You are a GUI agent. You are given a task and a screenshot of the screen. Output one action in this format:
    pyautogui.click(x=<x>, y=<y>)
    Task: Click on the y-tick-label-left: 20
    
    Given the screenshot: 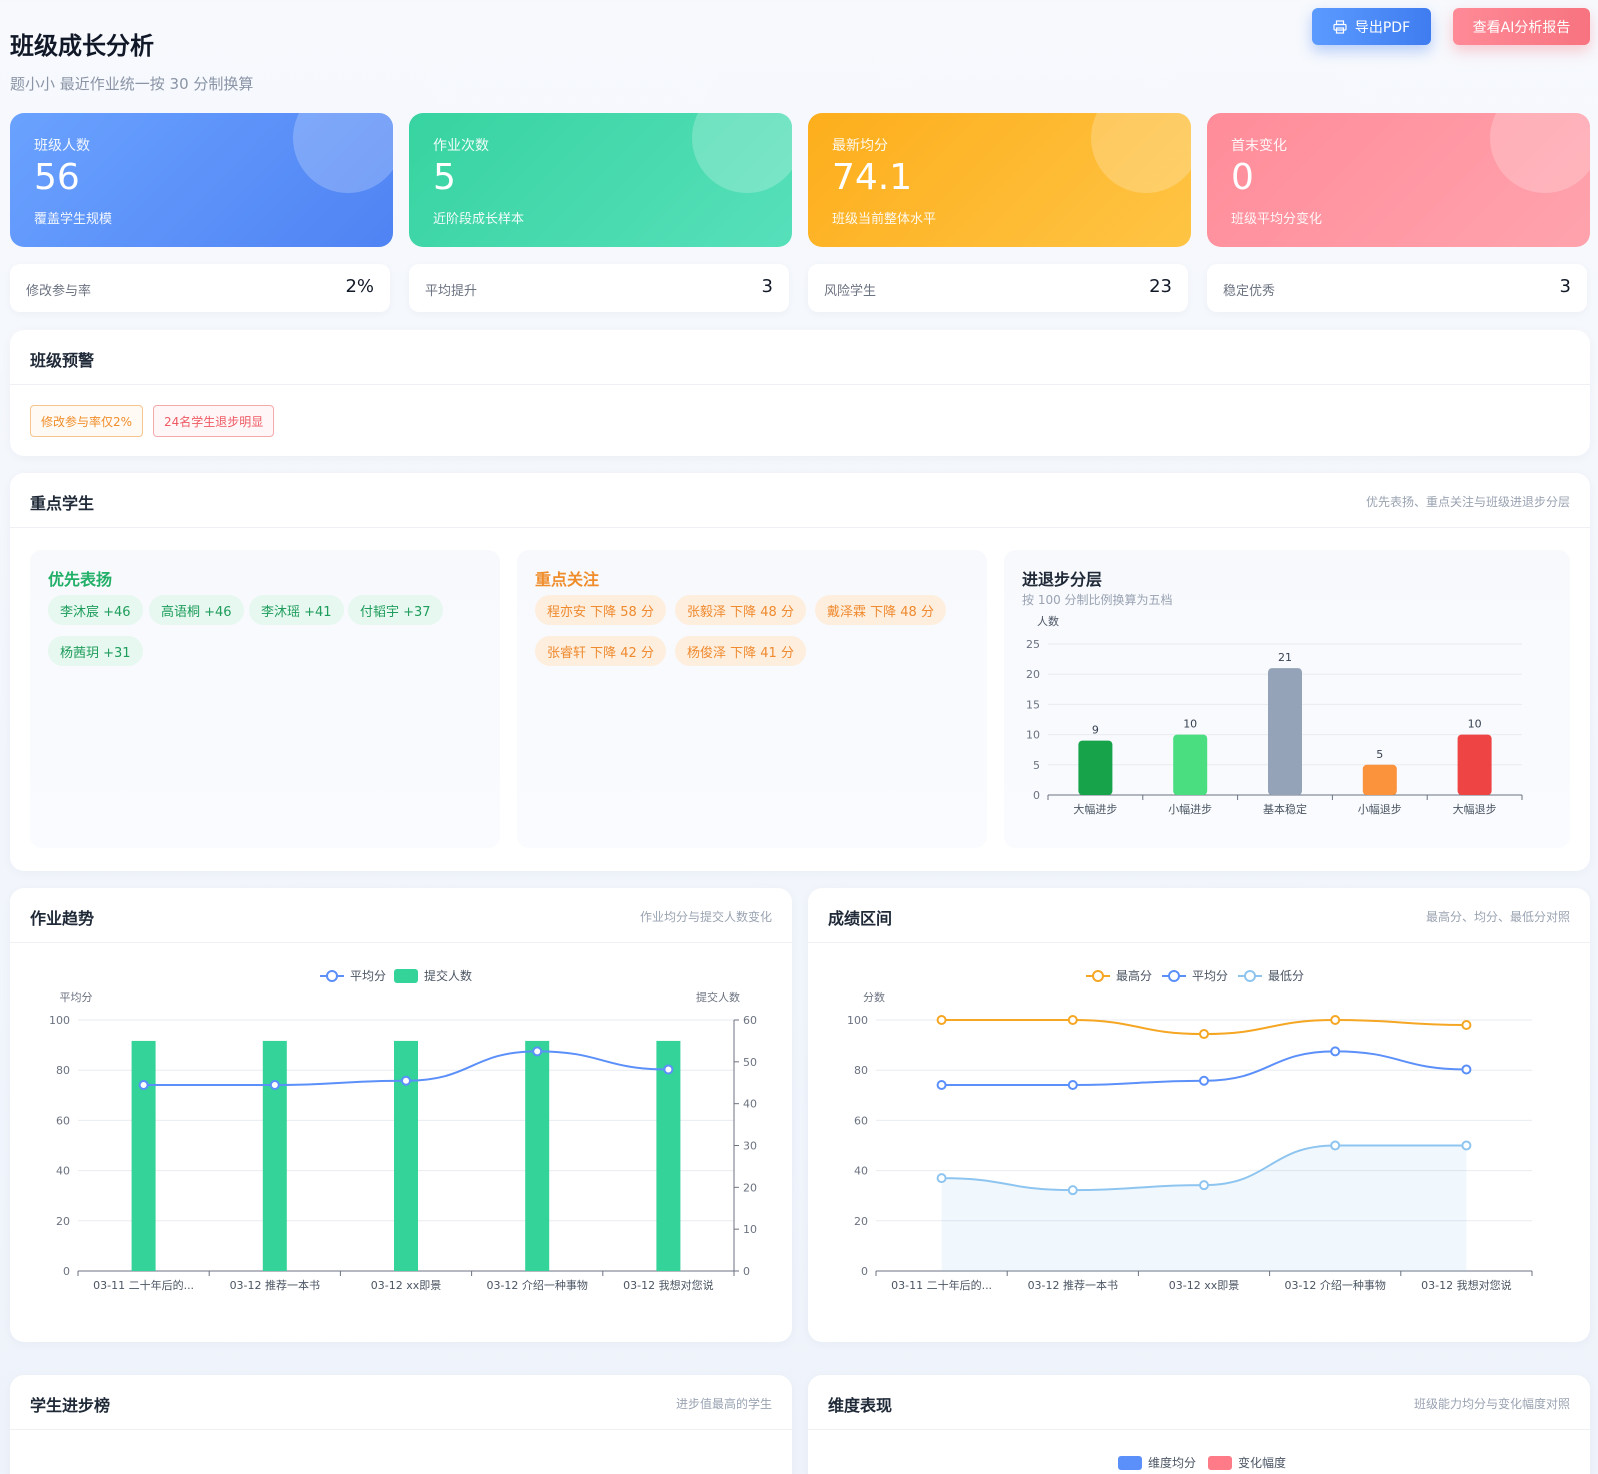 What is the action you would take?
    pyautogui.click(x=63, y=1221)
    